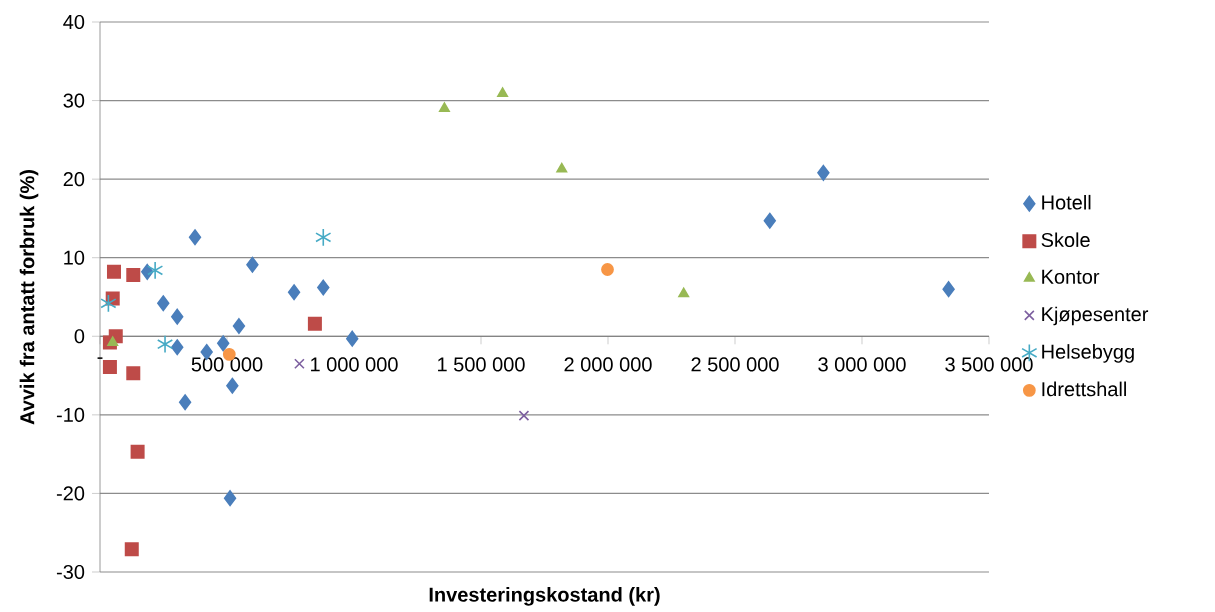  Describe the element at coordinates (544, 596) in the screenshot. I see `x-axis-title: Investeringskostand (kr)` at that location.